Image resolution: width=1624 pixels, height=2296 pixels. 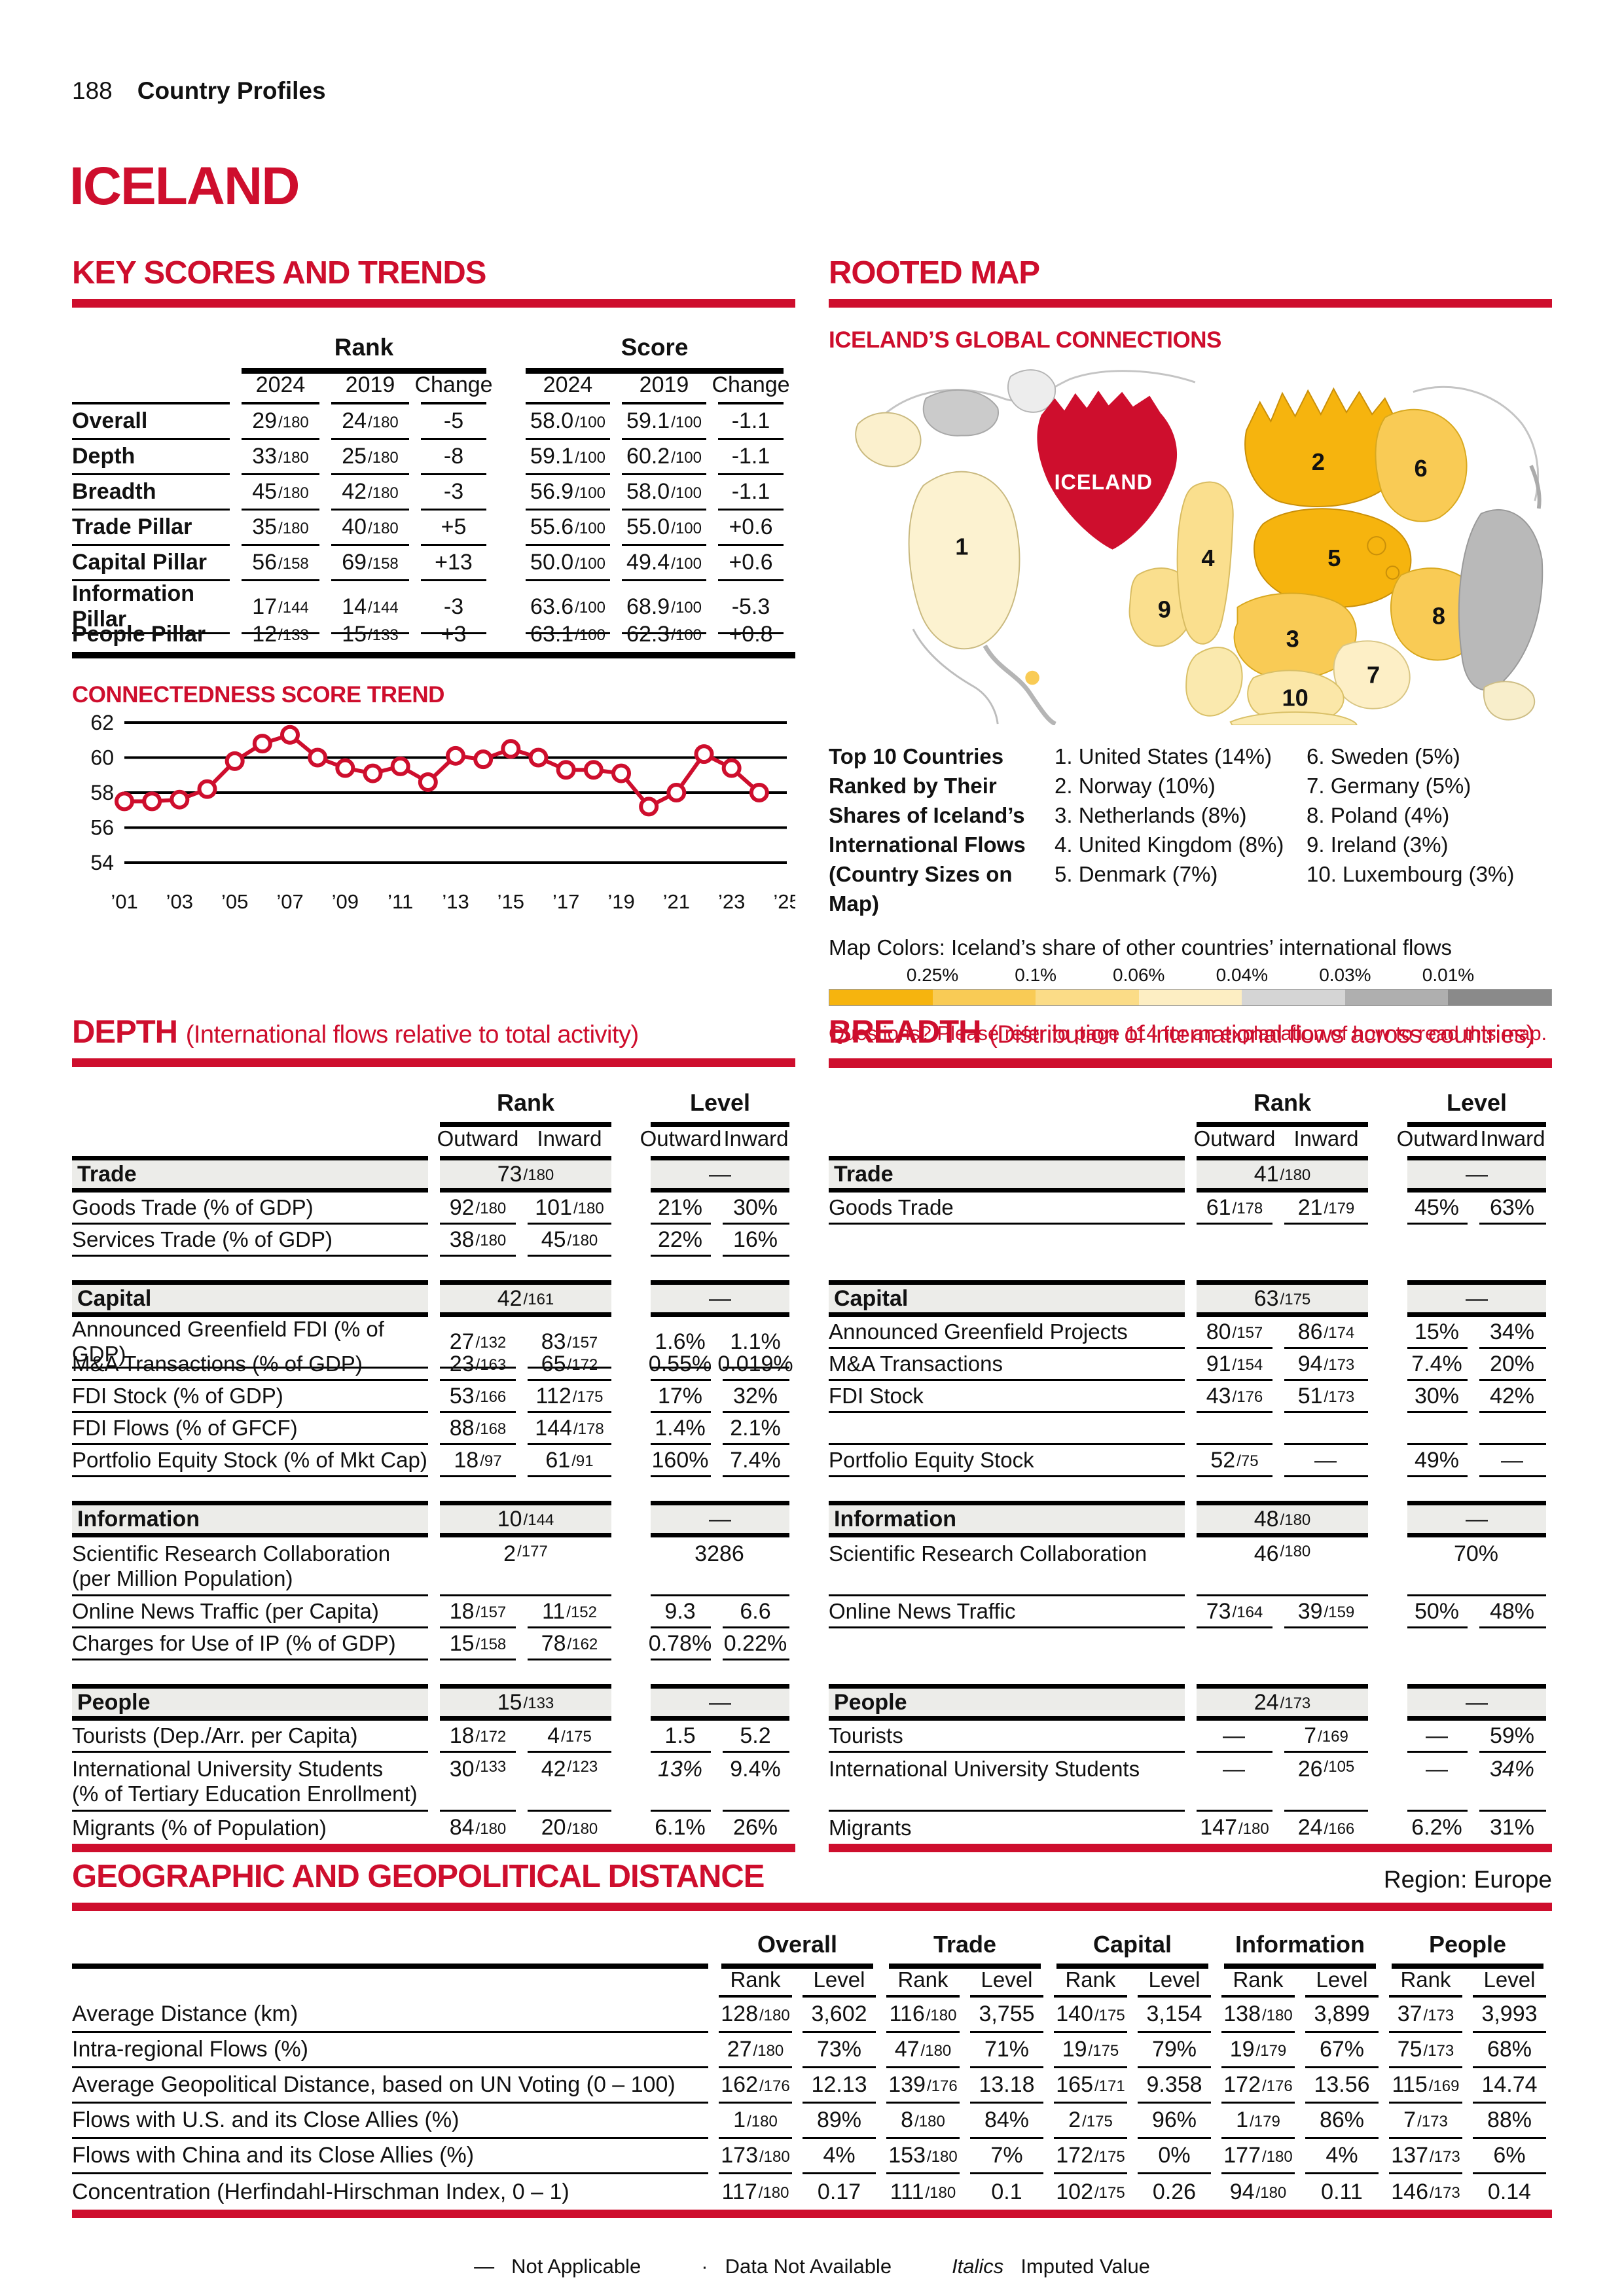 What do you see at coordinates (280, 422) in the screenshot?
I see `rank-2024: 29/180` at bounding box center [280, 422].